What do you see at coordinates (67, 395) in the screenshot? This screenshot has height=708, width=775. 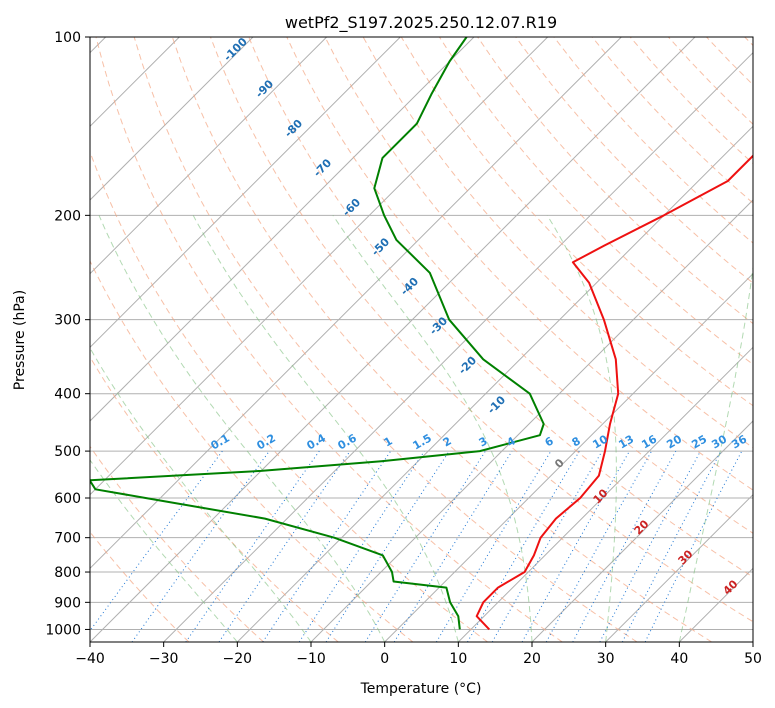 I see `y-tick-label: 400` at bounding box center [67, 395].